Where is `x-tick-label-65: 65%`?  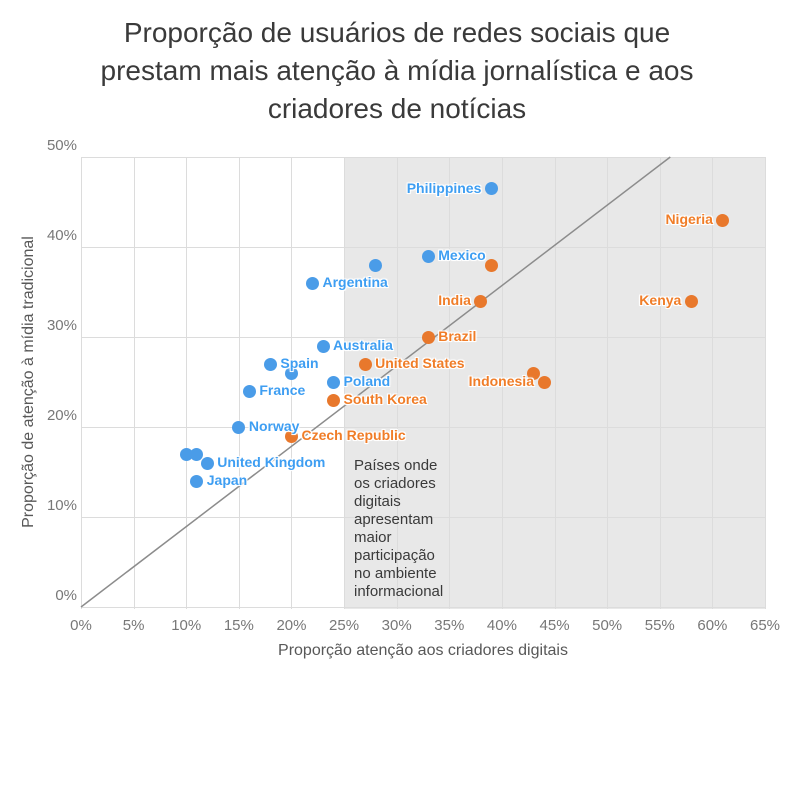
x-tick-label-65: 65% is located at coordinates (765, 625).